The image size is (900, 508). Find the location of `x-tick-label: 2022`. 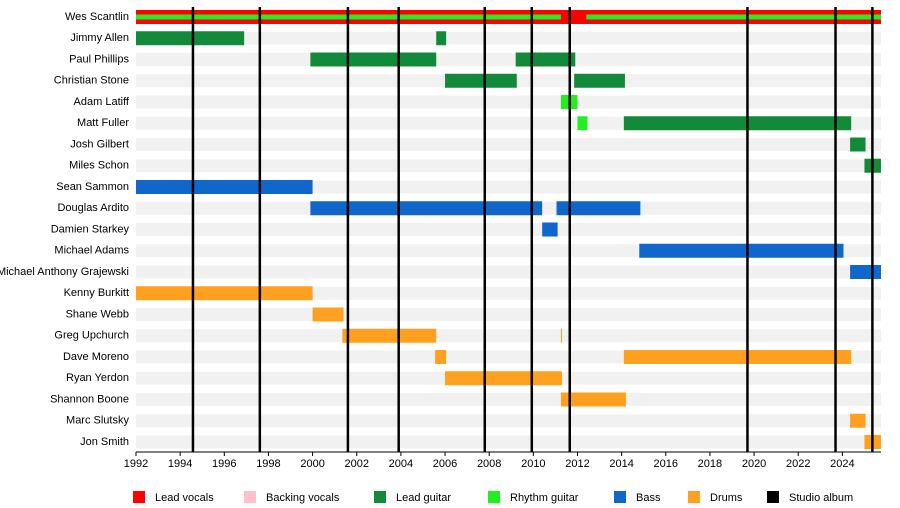

x-tick-label: 2022 is located at coordinates (798, 464).